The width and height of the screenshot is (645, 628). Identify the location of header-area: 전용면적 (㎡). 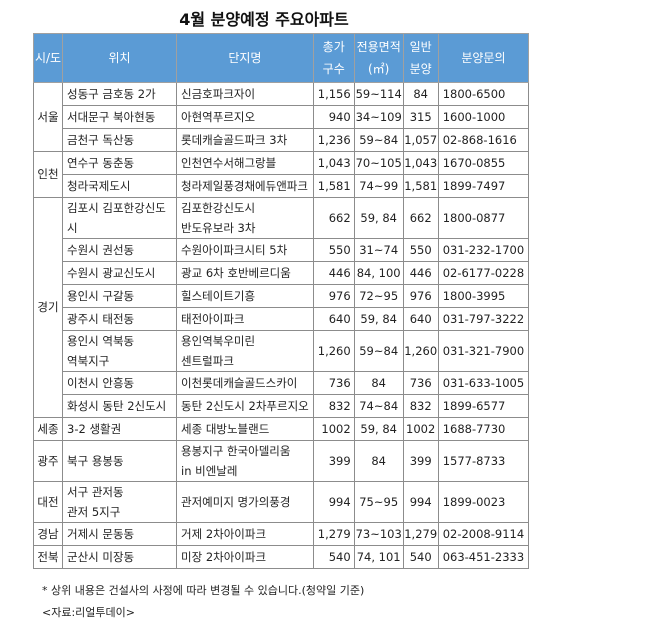
(378, 58).